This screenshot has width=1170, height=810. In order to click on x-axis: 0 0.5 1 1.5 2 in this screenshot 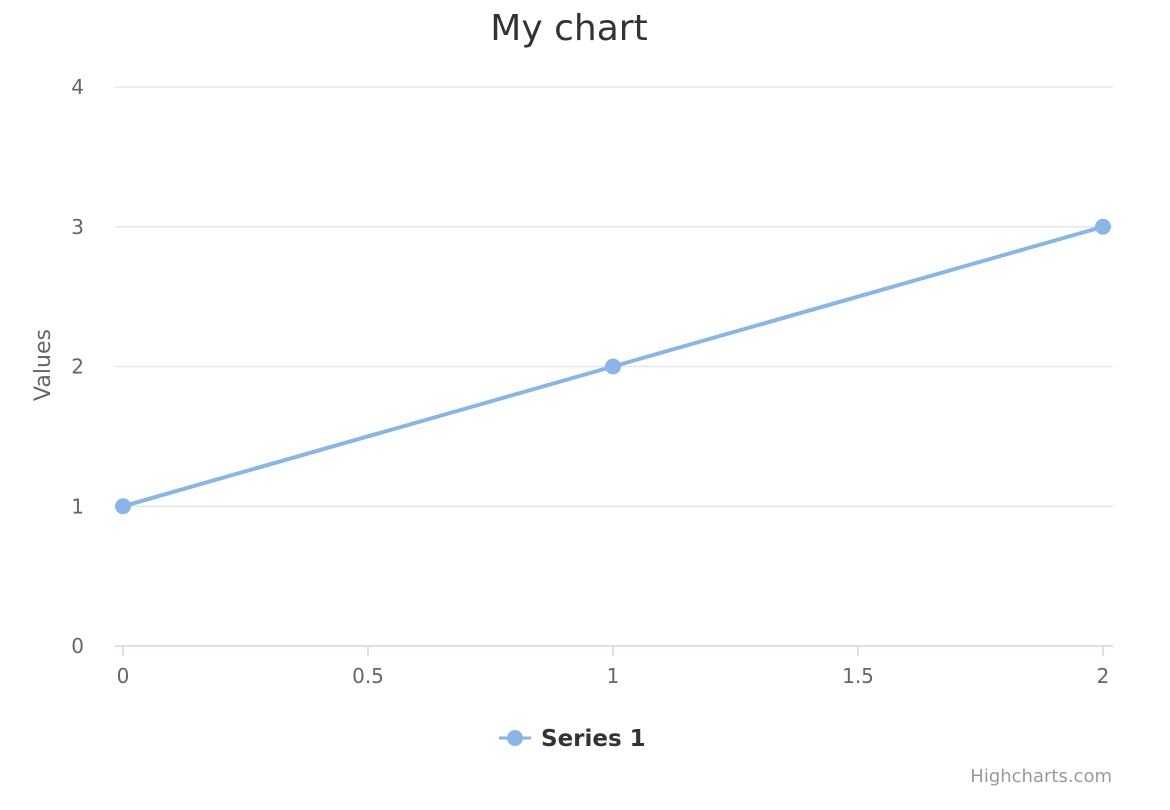, I will do `click(614, 666)`.